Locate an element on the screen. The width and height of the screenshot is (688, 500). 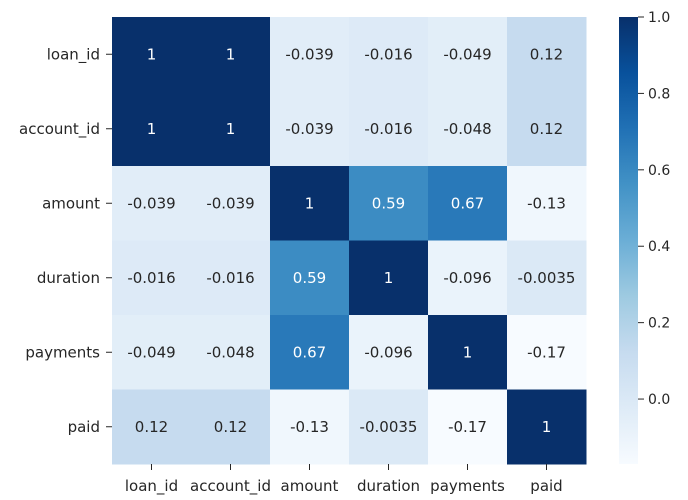
x-tick-label-payments: payments is located at coordinates (467, 486).